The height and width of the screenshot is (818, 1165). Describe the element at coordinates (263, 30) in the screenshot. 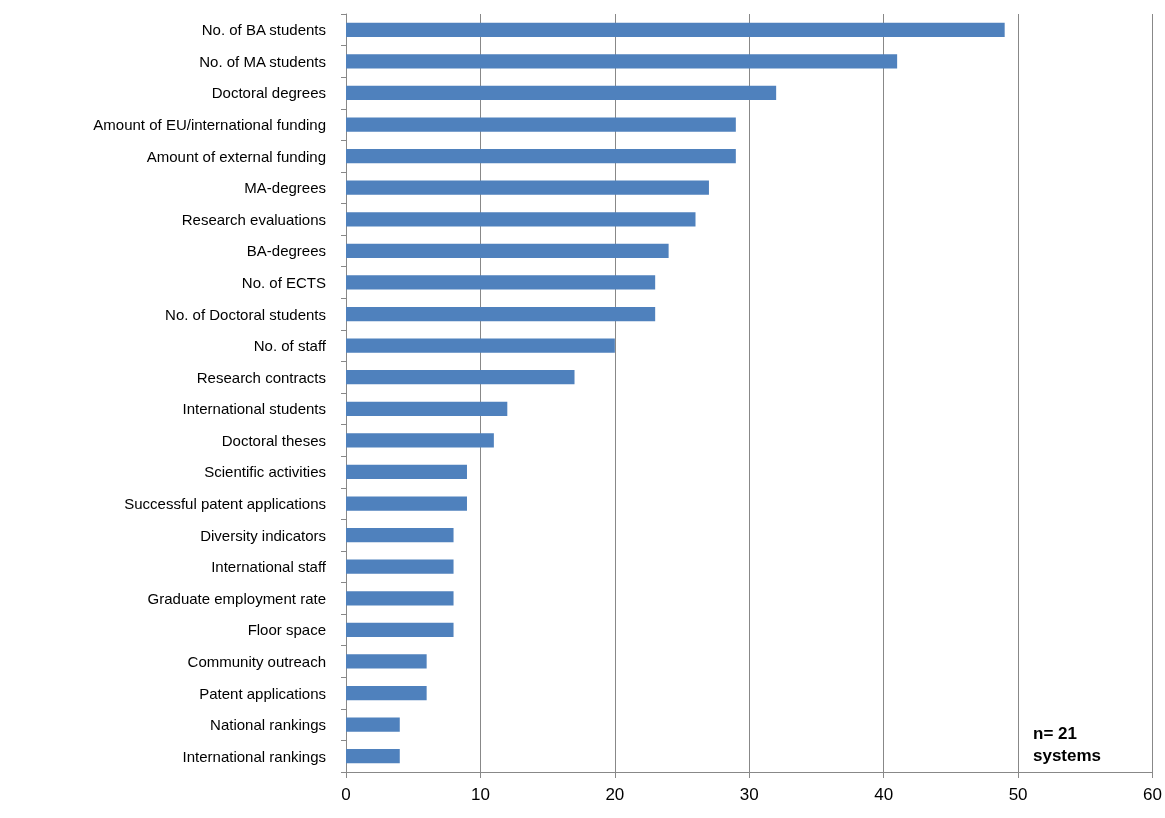

I see `y-tick-label: No. of BA students` at that location.